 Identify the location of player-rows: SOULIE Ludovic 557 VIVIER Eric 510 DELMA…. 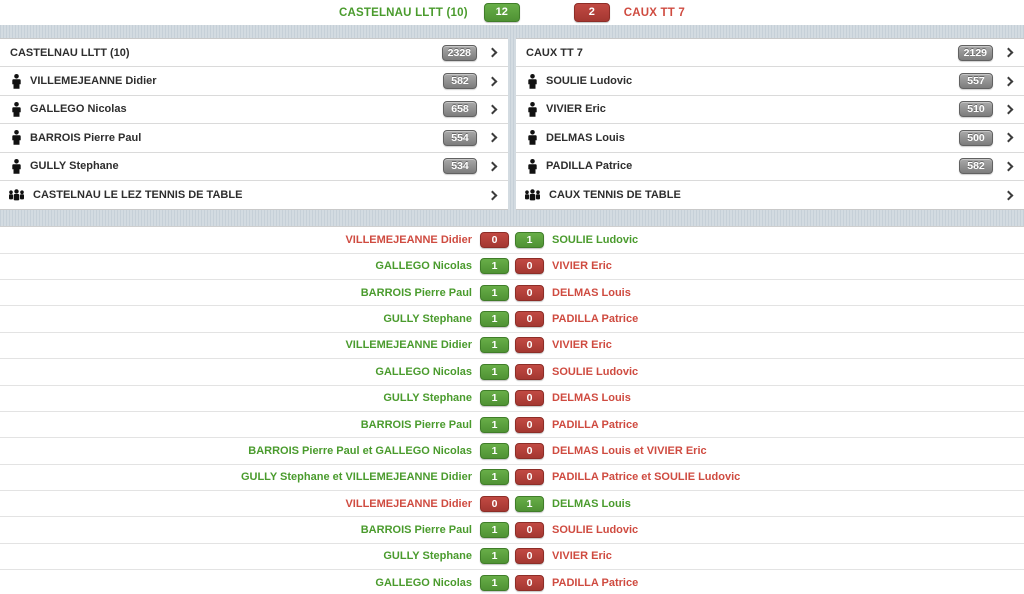
(770, 124).